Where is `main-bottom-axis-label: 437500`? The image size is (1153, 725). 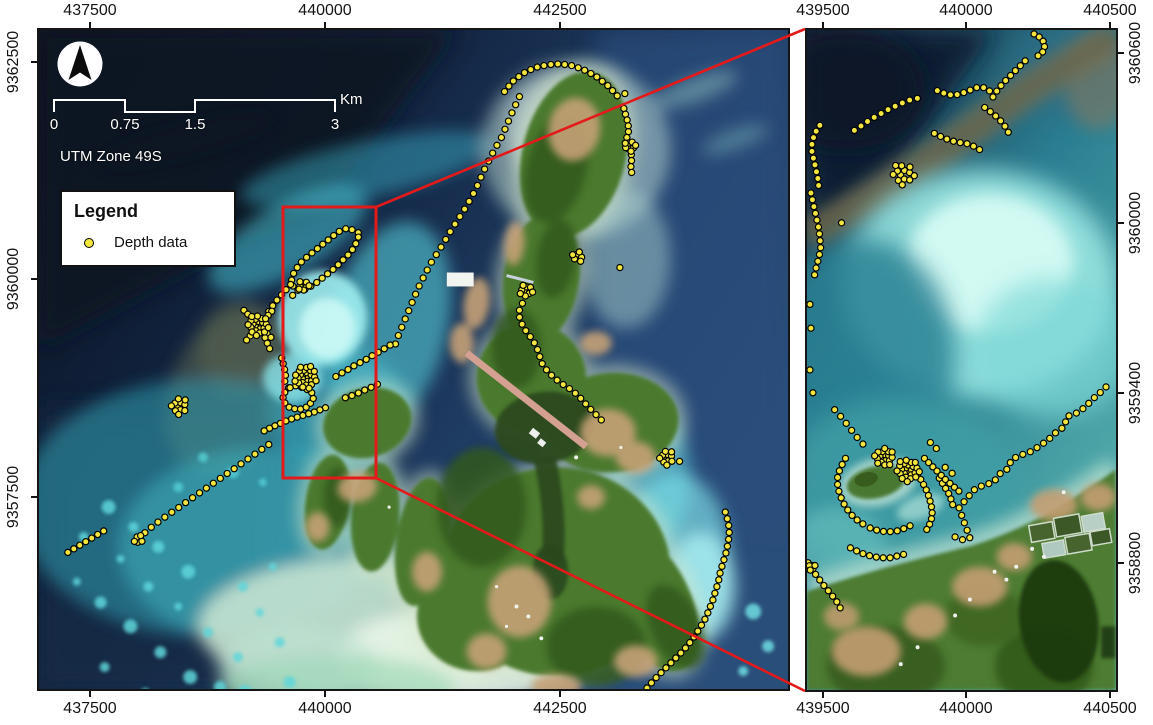 main-bottom-axis-label: 437500 is located at coordinates (90, 708).